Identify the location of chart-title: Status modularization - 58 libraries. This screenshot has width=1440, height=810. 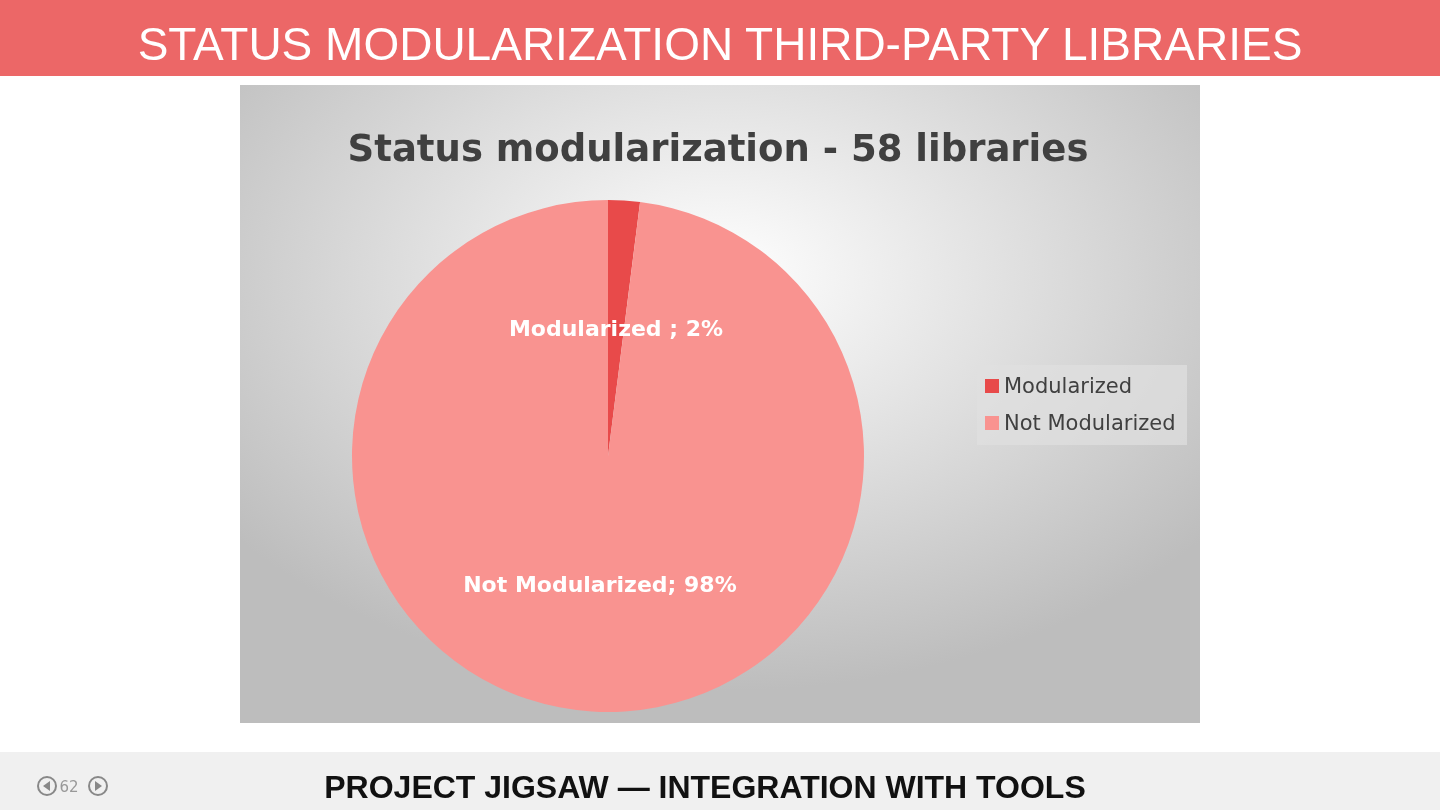
(718, 148).